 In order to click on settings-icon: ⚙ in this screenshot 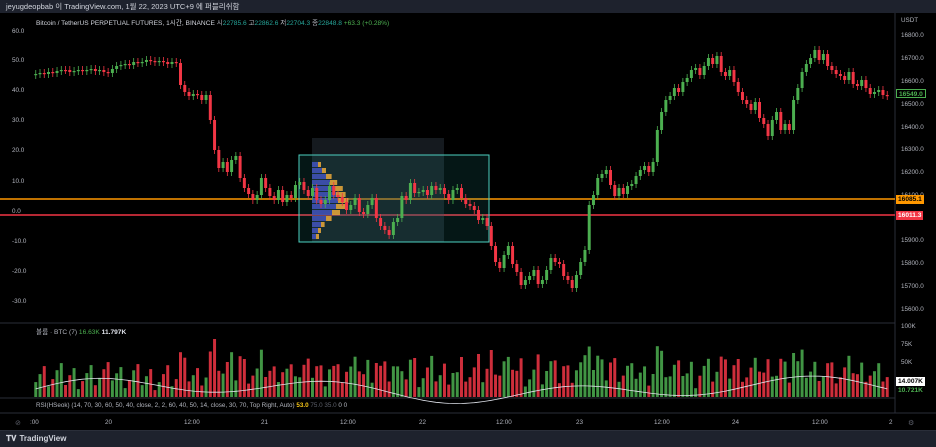, I will do `click(911, 423)`.